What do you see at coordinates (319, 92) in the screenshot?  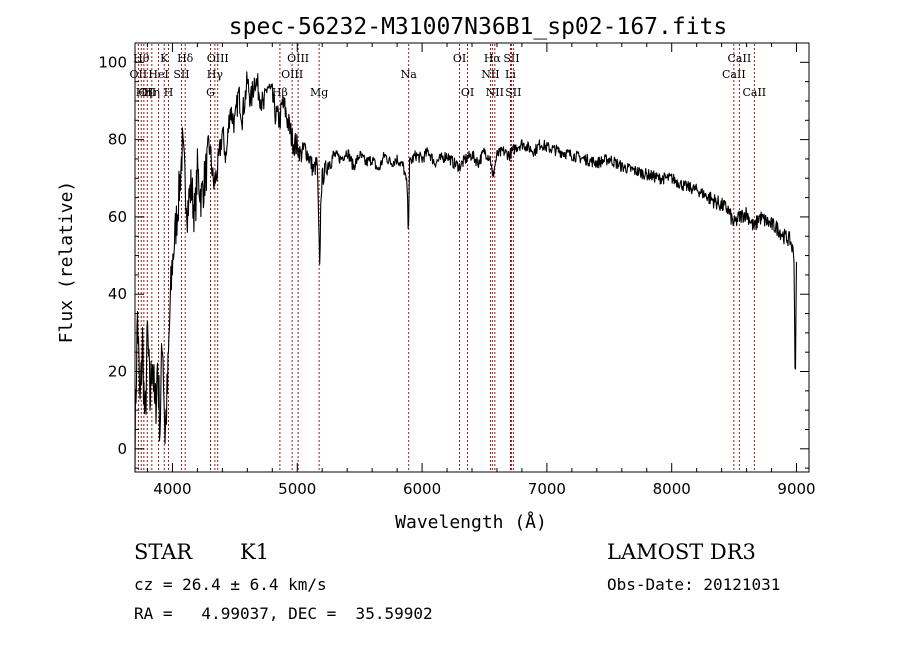 I see `line-label-16: Mg` at bounding box center [319, 92].